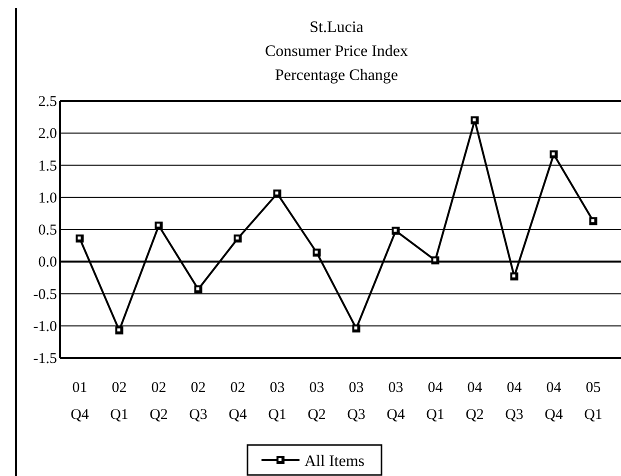 This screenshot has height=476, width=621. Describe the element at coordinates (80, 401) in the screenshot. I see `x-tick-label: 01 Q4` at that location.